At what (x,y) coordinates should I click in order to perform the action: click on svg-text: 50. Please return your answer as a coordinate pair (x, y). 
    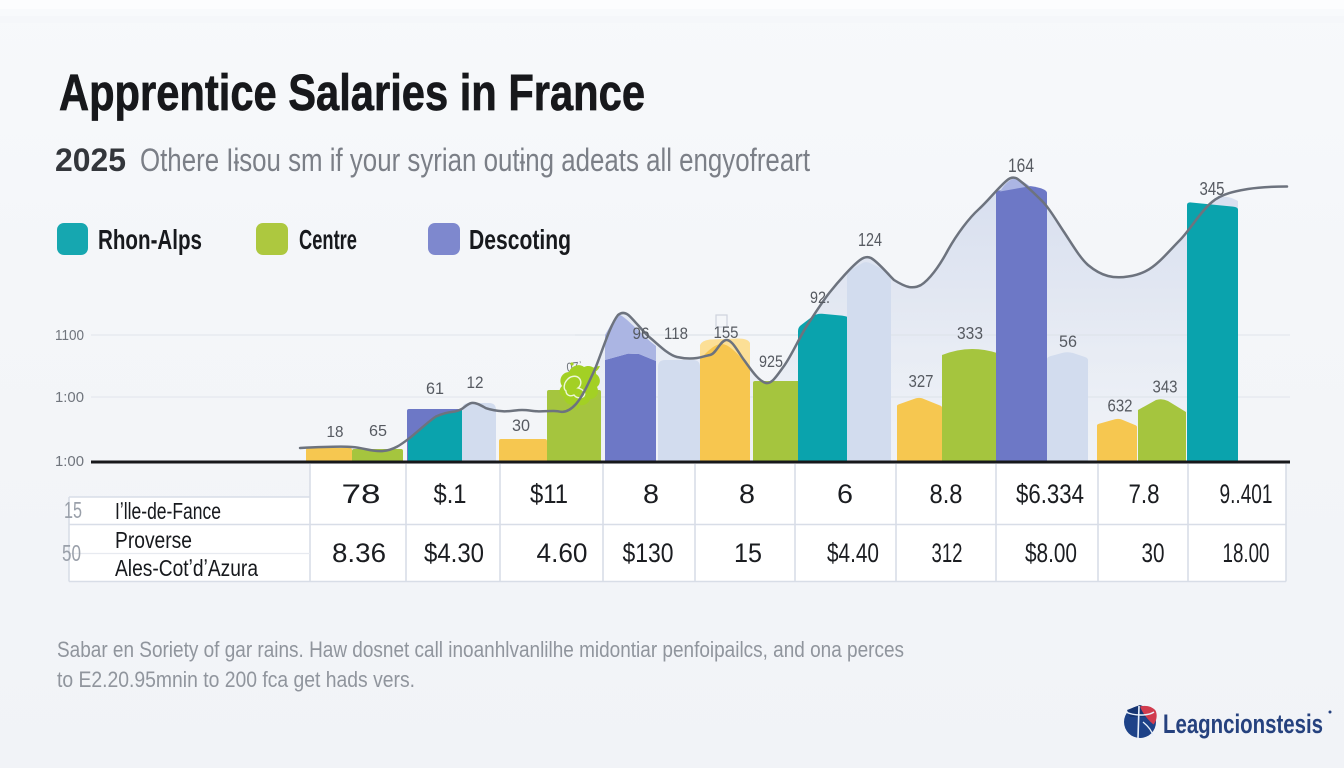
    Looking at the image, I should click on (71, 553).